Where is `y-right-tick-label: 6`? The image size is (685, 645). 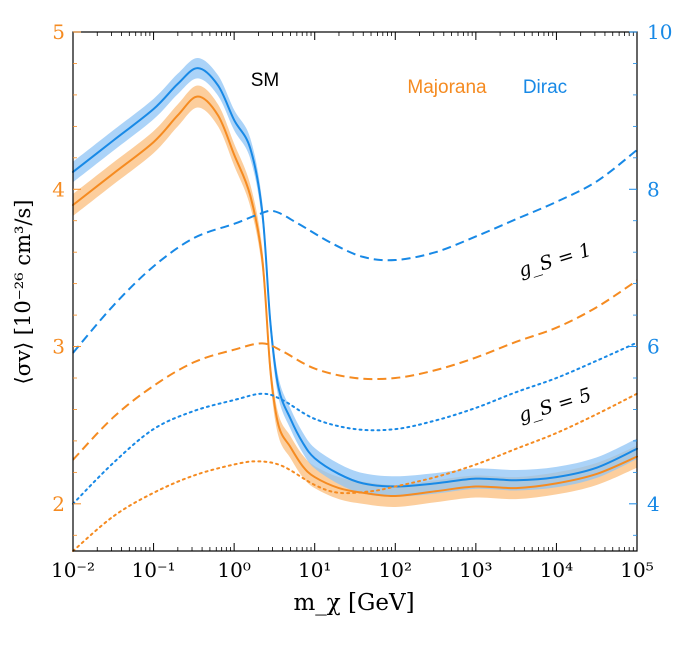 y-right-tick-label: 6 is located at coordinates (653, 347).